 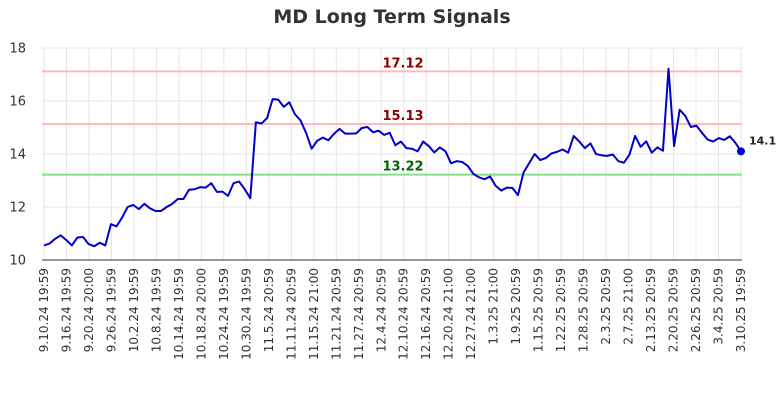 What do you see at coordinates (359, 314) in the screenshot?
I see `x-tick-label: 11.27.24 20:59` at bounding box center [359, 314].